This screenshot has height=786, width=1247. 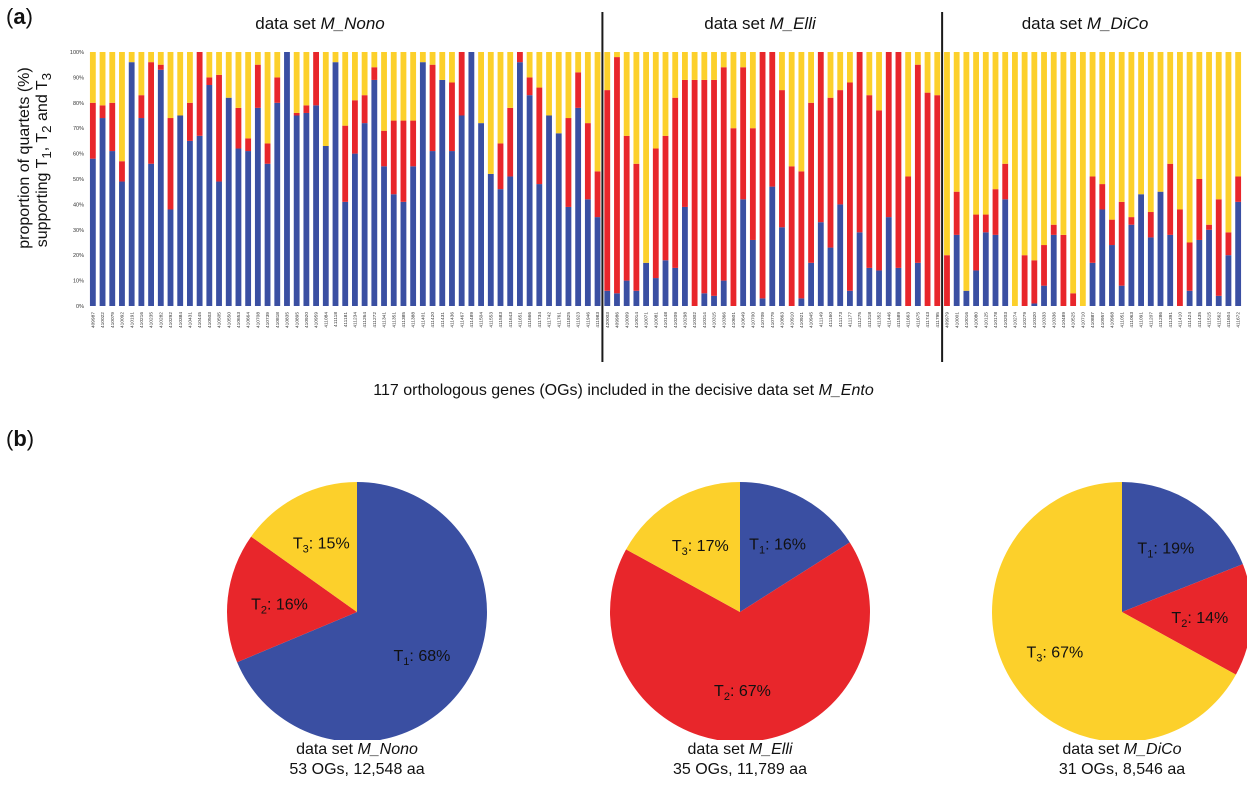 I want to click on x-tick-label: 411946, so click(x=588, y=320).